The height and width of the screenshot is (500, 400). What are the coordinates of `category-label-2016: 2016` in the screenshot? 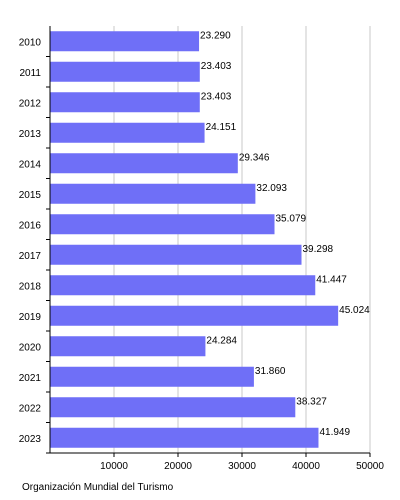 It's located at (30, 225).